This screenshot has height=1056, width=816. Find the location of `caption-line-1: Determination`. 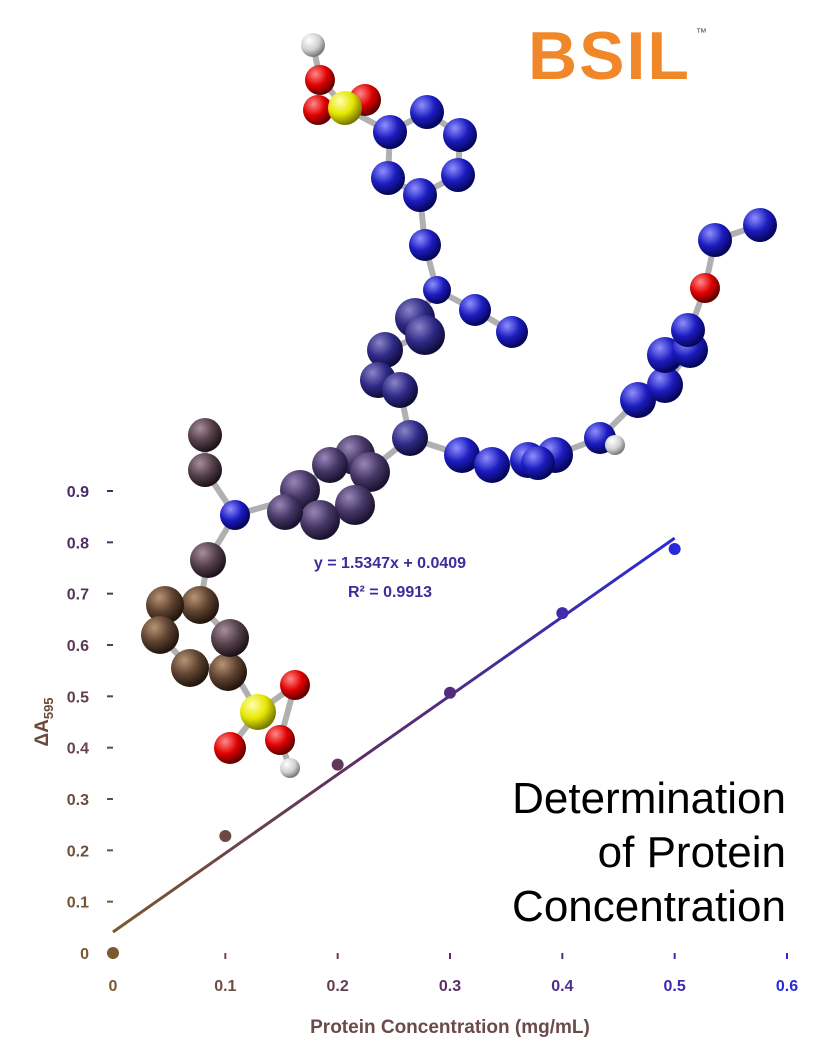

caption-line-1: Determination is located at coordinates (649, 798).